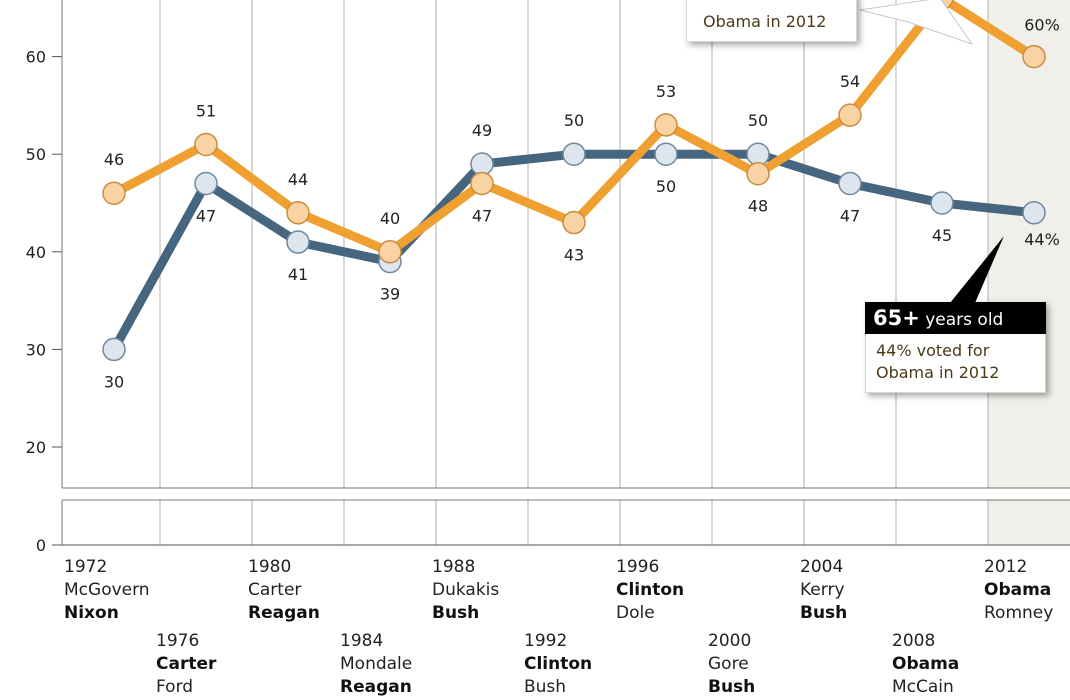 The height and width of the screenshot is (700, 1070). What do you see at coordinates (545, 687) in the screenshot?
I see `x-label-loser-1992: Bush` at bounding box center [545, 687].